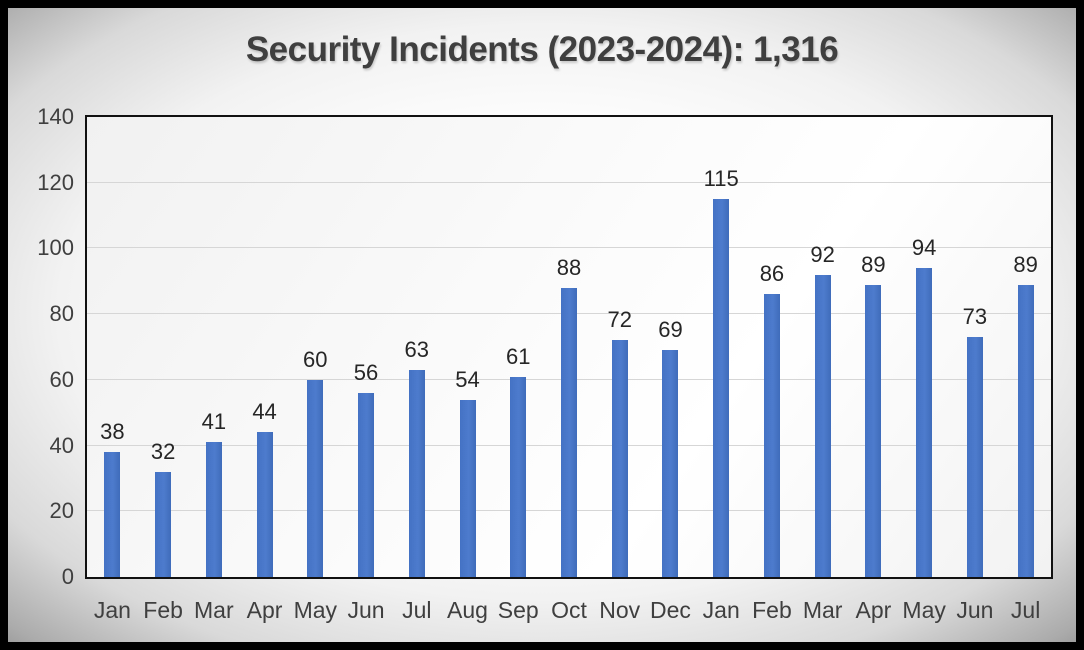 The image size is (1084, 650). Describe the element at coordinates (264, 412) in the screenshot. I see `bar-value-label: 44` at that location.